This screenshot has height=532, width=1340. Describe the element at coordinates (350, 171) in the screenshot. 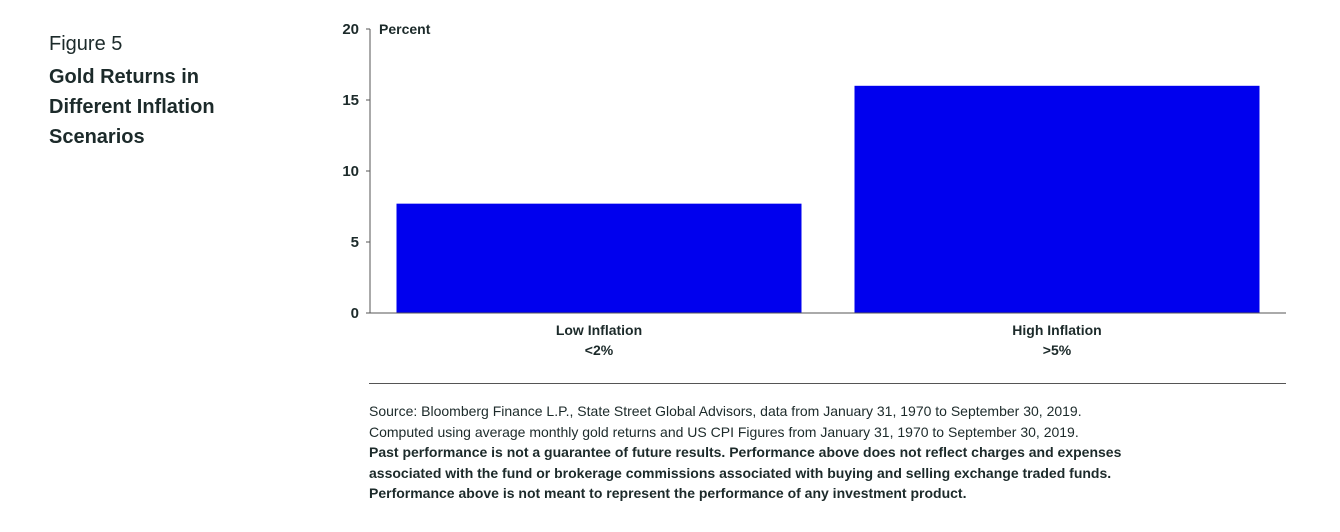

I see `y-tick-label: 10` at that location.